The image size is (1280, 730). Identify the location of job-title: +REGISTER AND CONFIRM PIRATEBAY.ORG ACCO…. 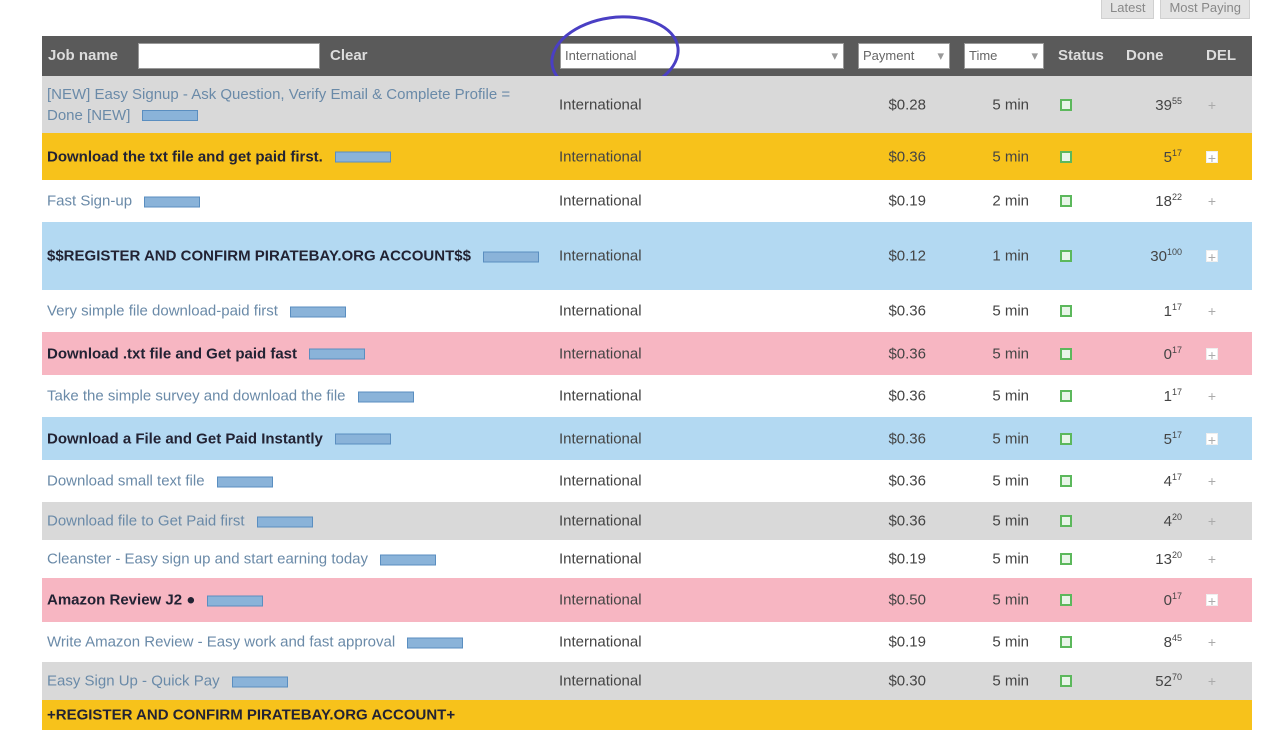
(251, 715).